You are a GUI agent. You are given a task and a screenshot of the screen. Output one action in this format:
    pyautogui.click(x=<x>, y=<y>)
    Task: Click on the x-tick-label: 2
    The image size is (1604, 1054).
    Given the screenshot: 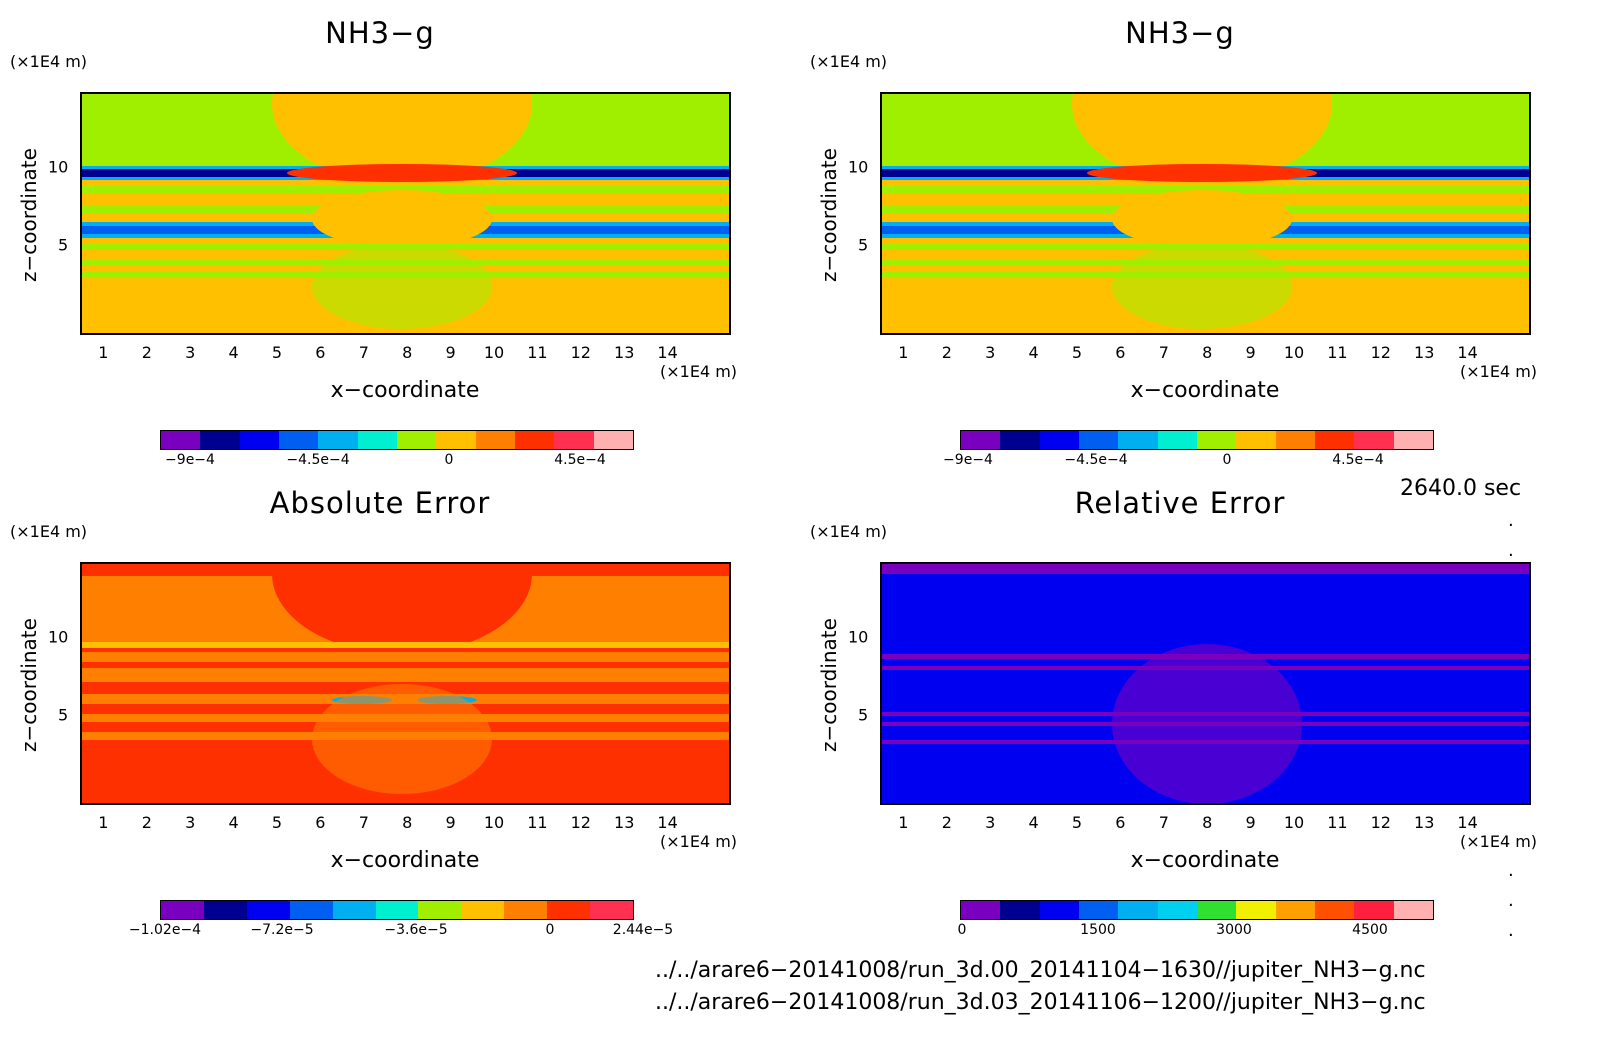 What is the action you would take?
    pyautogui.click(x=946, y=352)
    